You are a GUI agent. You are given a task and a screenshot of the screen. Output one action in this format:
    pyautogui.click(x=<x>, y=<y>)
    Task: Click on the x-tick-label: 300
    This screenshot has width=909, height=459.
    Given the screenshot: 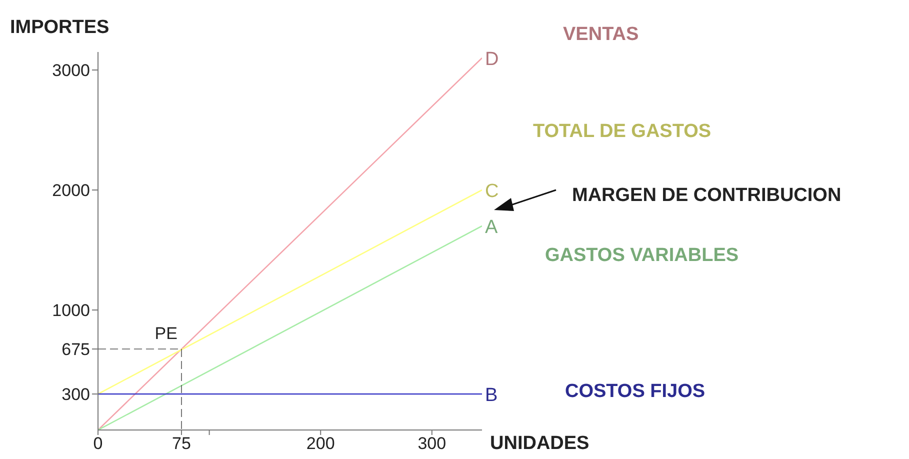 What is the action you would take?
    pyautogui.click(x=432, y=444)
    